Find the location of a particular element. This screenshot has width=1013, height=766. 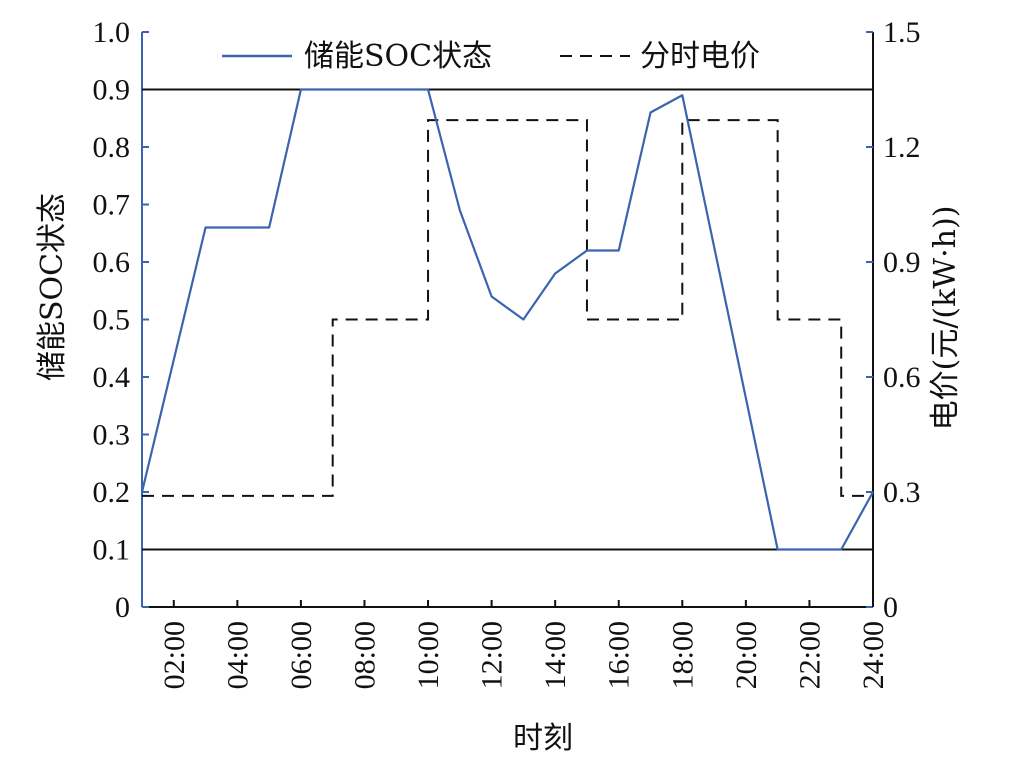

y-left-tick-label: 0 is located at coordinates (122, 607).